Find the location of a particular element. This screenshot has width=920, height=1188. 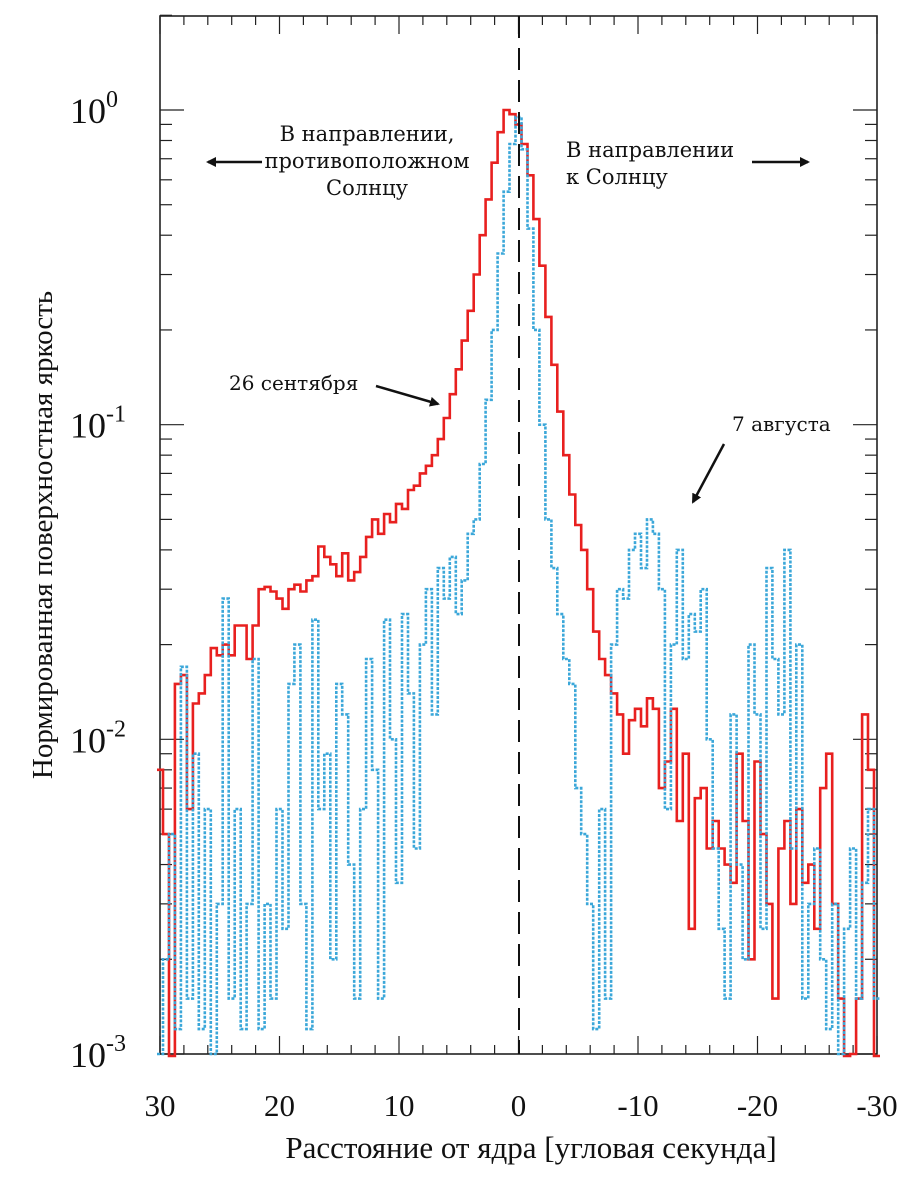

x-tick-label: 30 is located at coordinates (160, 1105).